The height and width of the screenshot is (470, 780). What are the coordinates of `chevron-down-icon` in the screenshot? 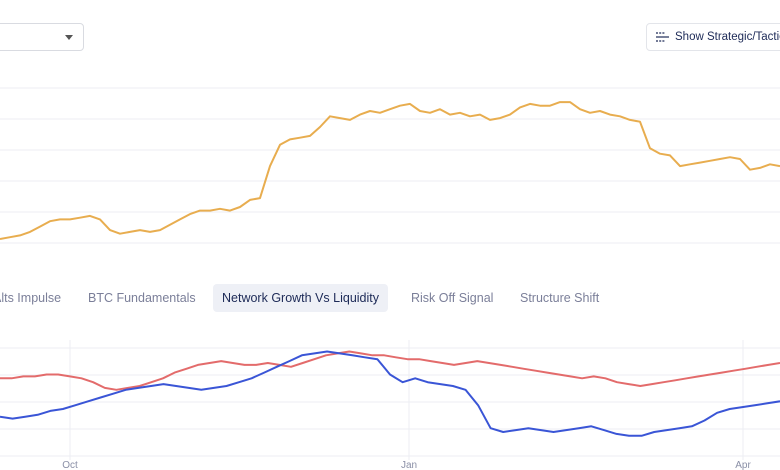 It's located at (69, 37).